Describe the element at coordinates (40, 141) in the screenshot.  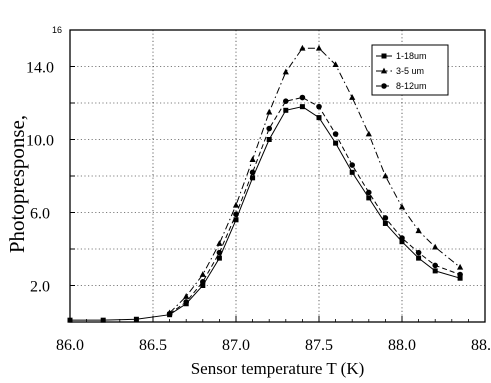
I see `y-tick-label: 10.0` at that location.